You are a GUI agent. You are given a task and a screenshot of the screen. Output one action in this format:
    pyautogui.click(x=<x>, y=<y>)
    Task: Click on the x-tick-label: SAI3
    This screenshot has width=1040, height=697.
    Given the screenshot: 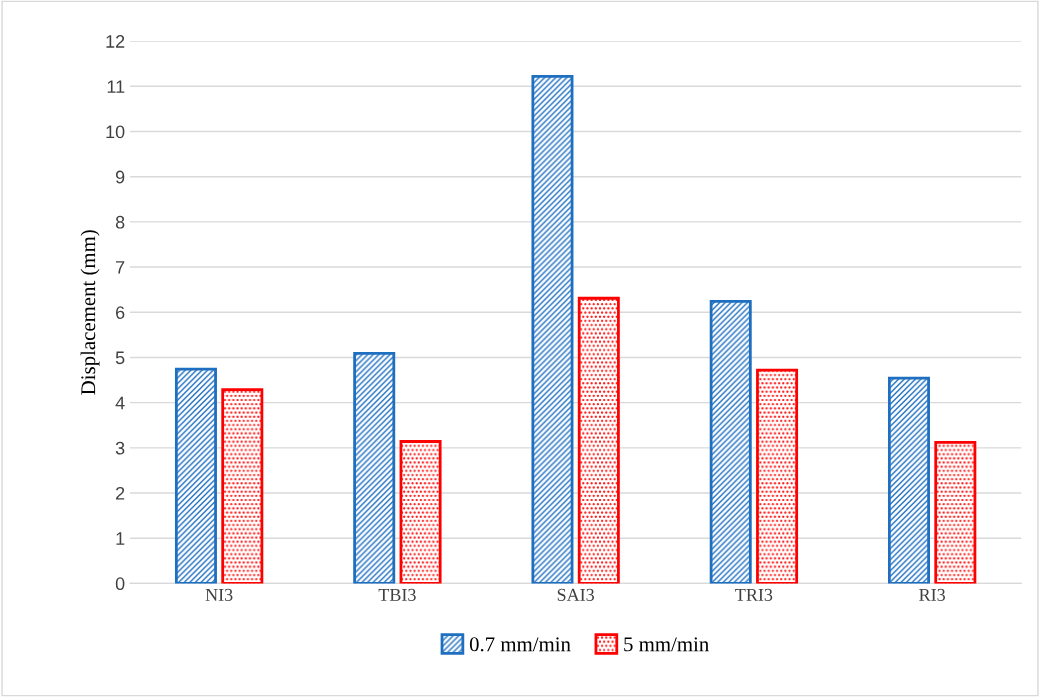 What is the action you would take?
    pyautogui.click(x=575, y=594)
    